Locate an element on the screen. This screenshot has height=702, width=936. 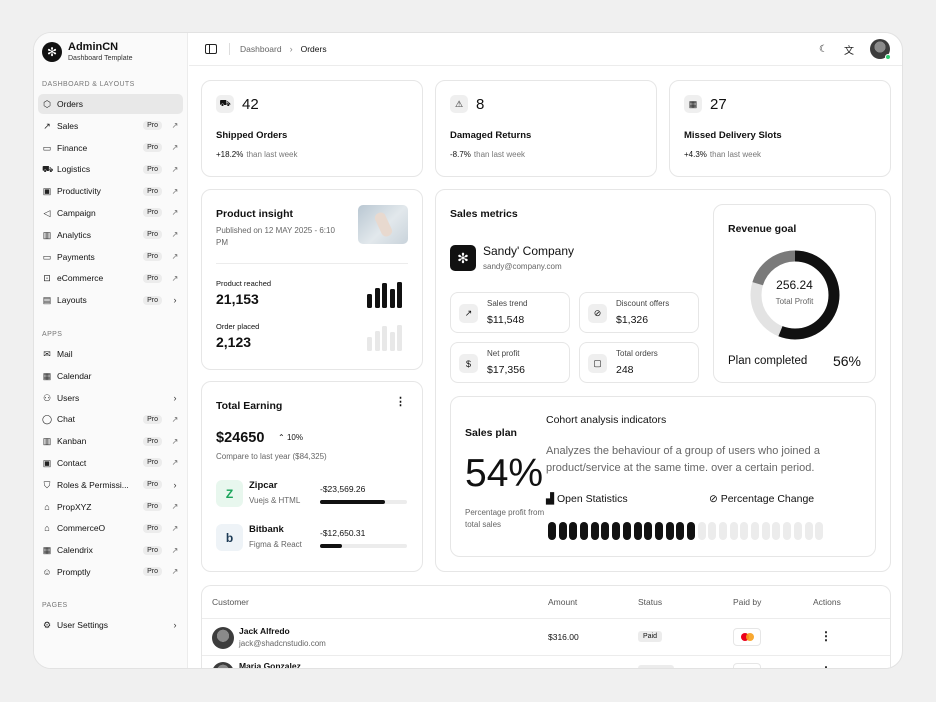
sidebar-item-mail: ✉ Mail is located at coordinates (110, 354).